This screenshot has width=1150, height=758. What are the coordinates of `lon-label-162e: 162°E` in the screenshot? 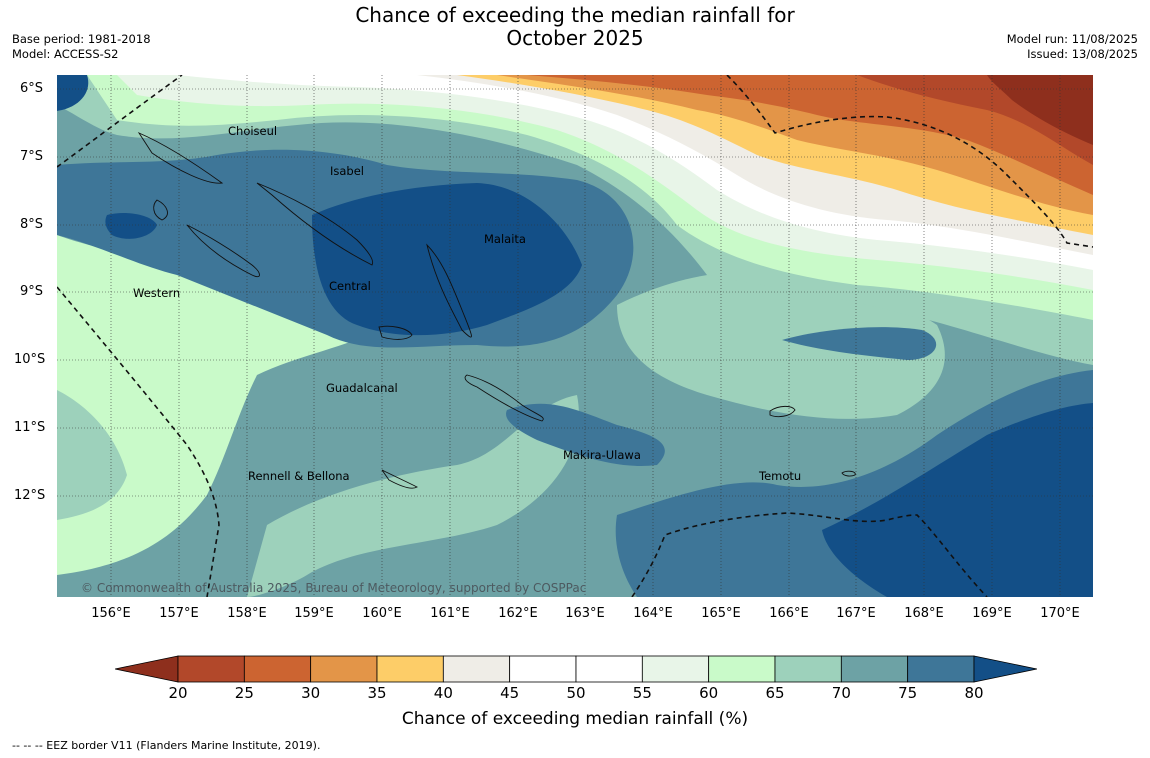 It's located at (518, 613).